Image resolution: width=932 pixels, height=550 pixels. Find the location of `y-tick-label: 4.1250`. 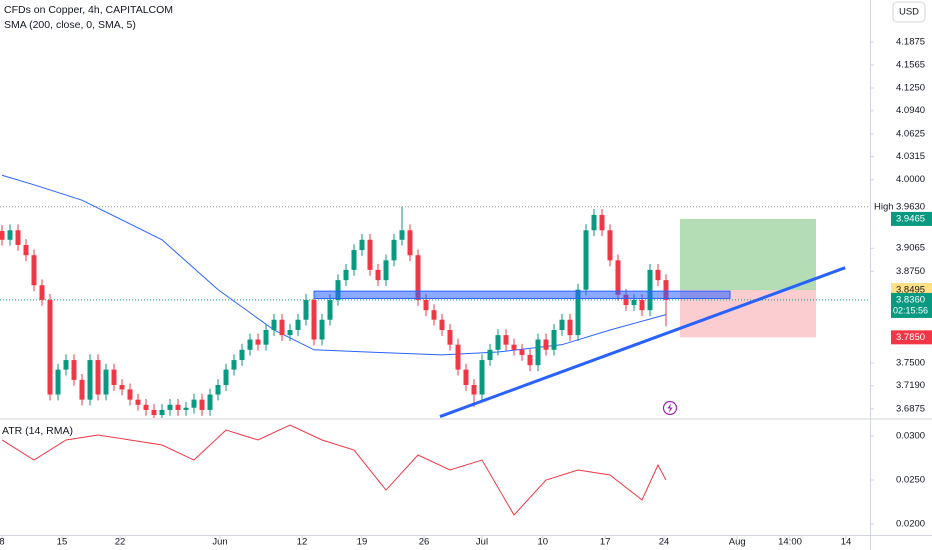

y-tick-label: 4.1250 is located at coordinates (910, 88).